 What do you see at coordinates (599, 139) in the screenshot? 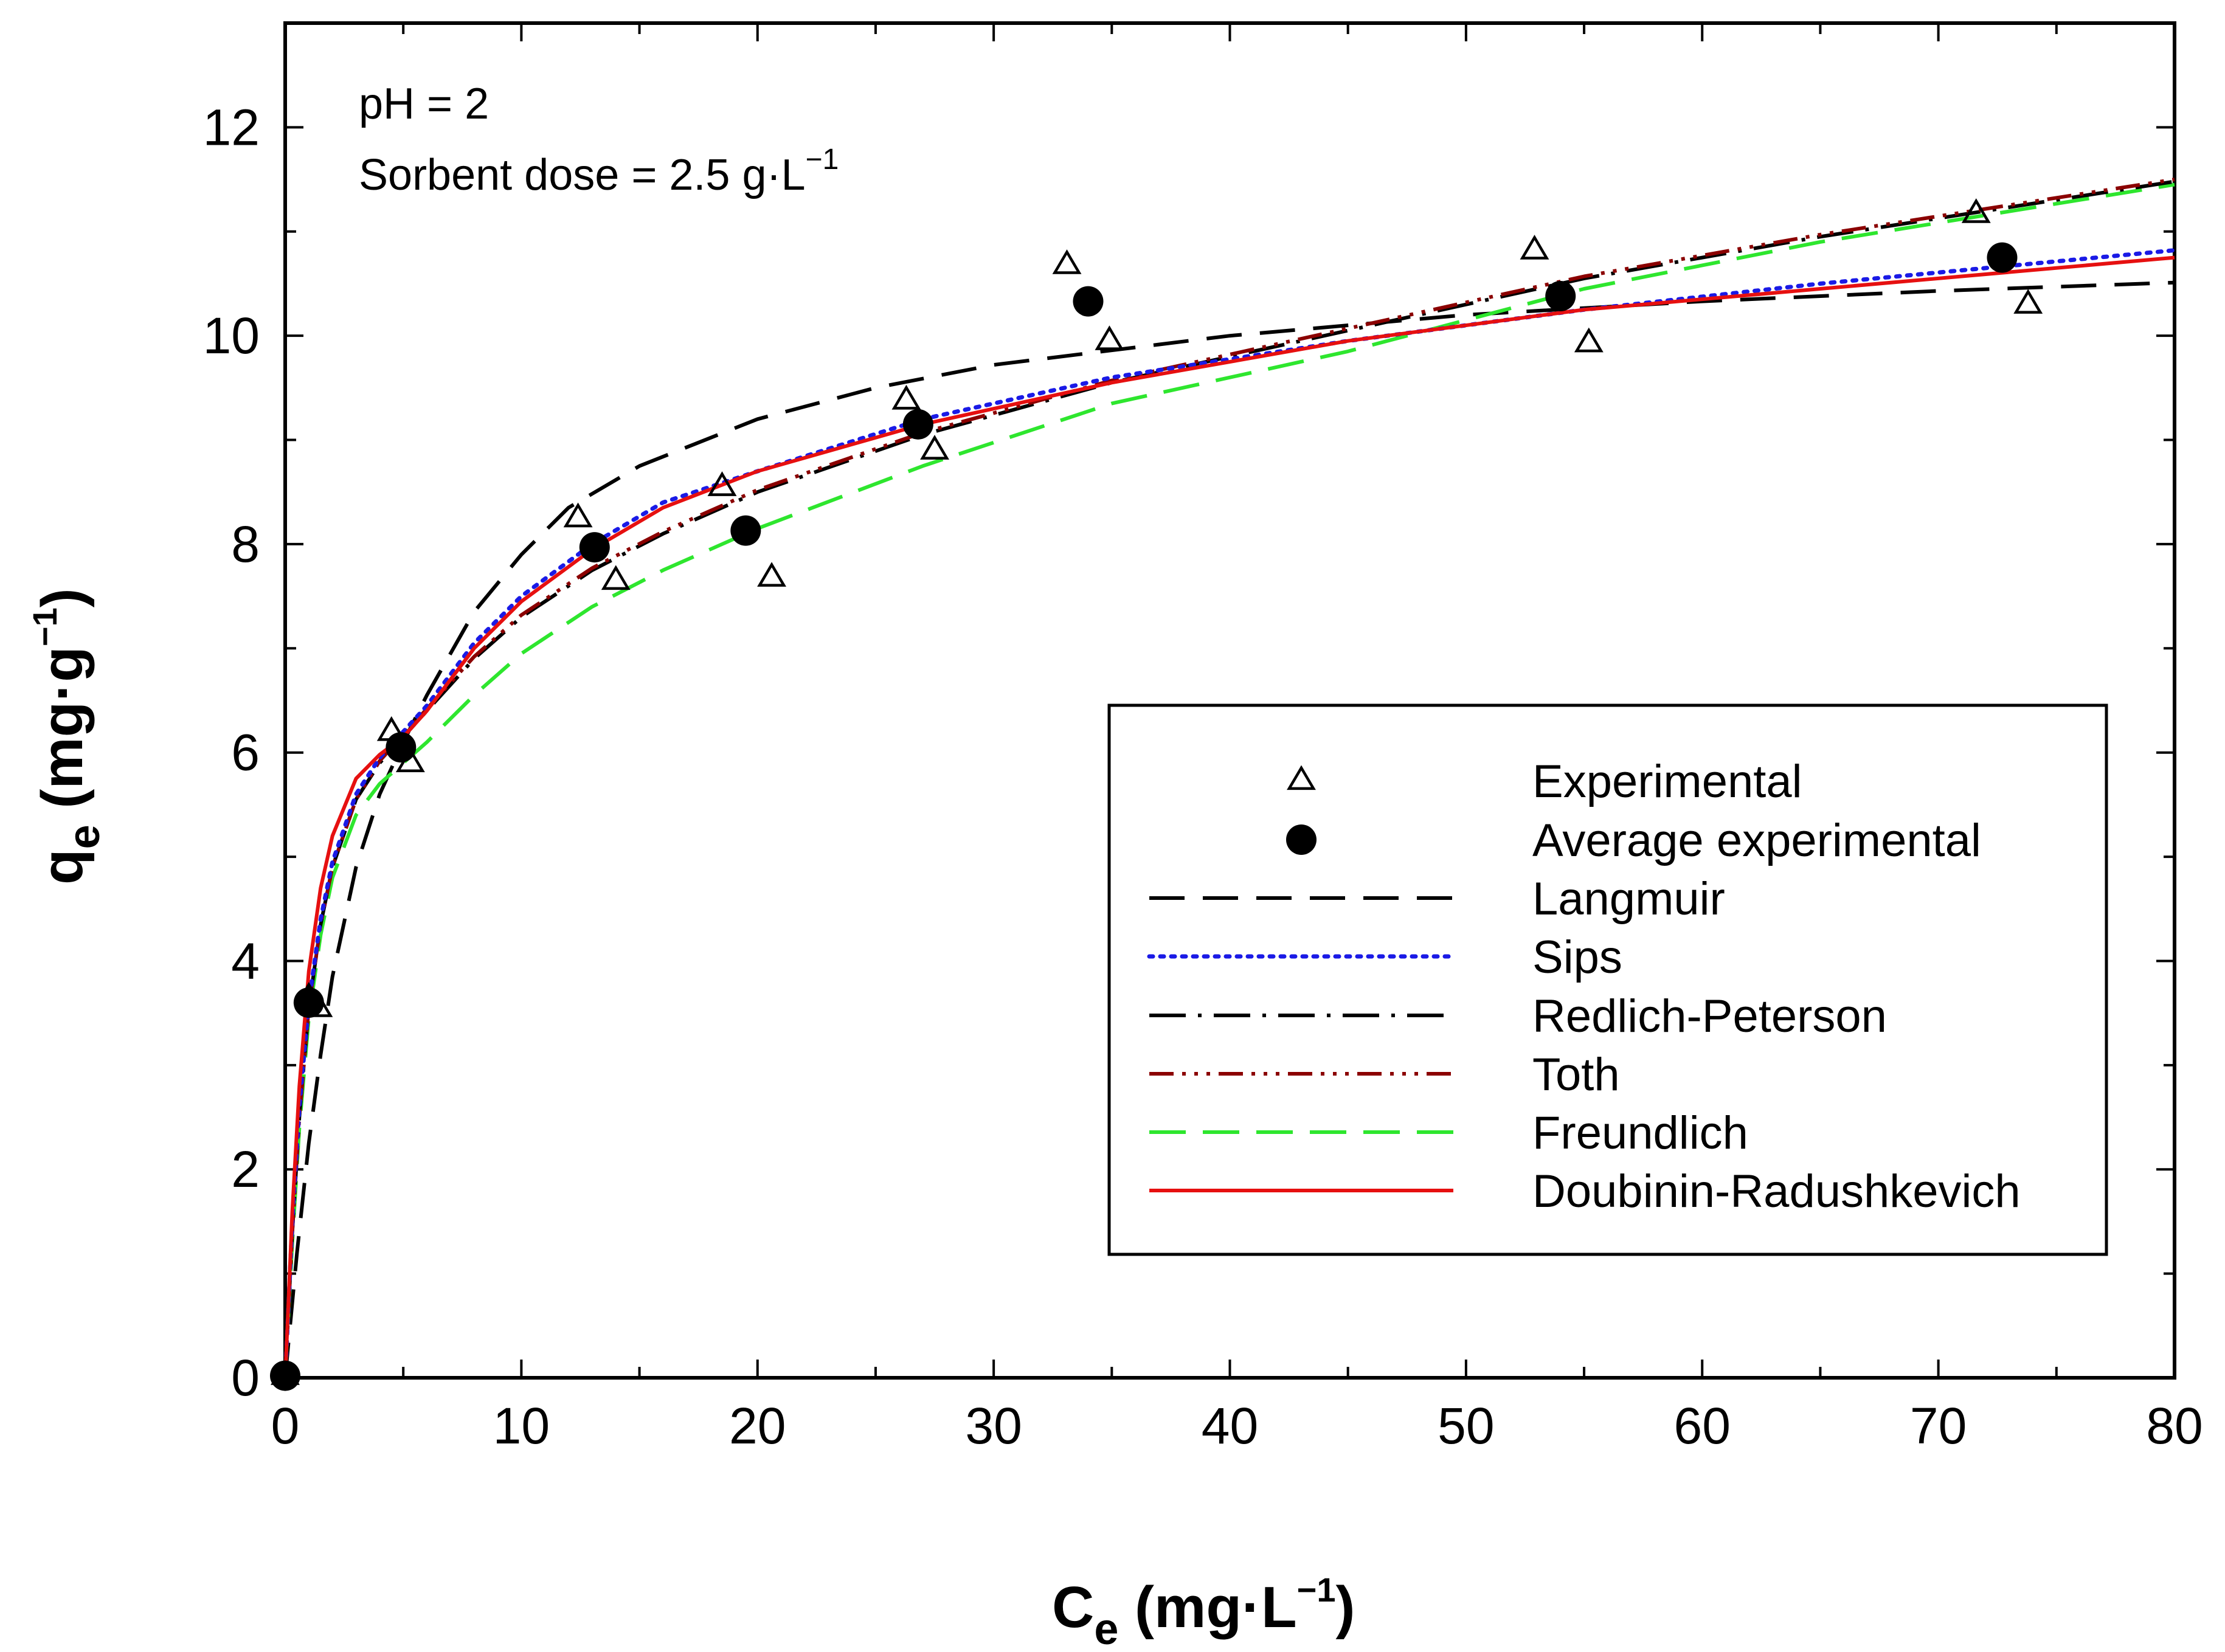
I see `condition-annotation: pH = 2 Sorbent dose = 2.5 g·L−1` at bounding box center [599, 139].